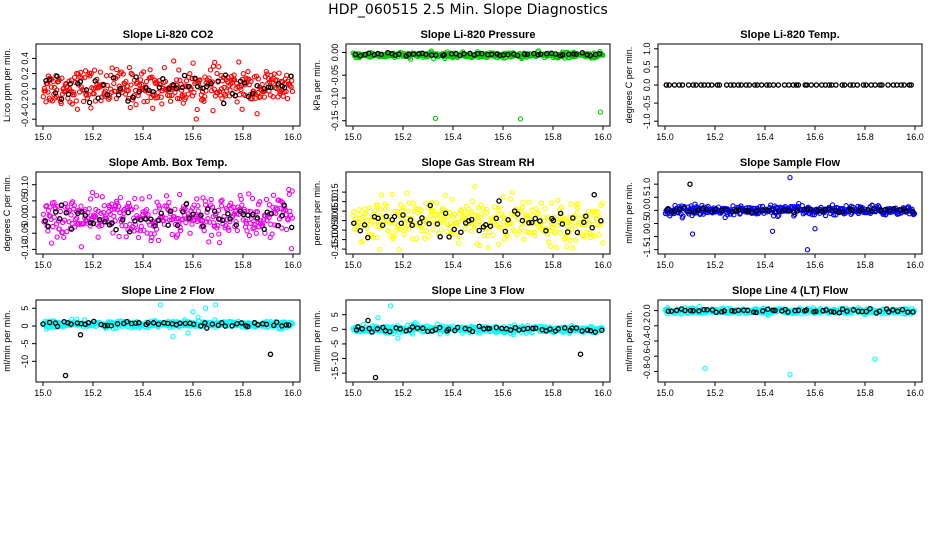 The height and width of the screenshot is (540, 936). I want to click on y-tick-label: -0.15, so click(335, 120).